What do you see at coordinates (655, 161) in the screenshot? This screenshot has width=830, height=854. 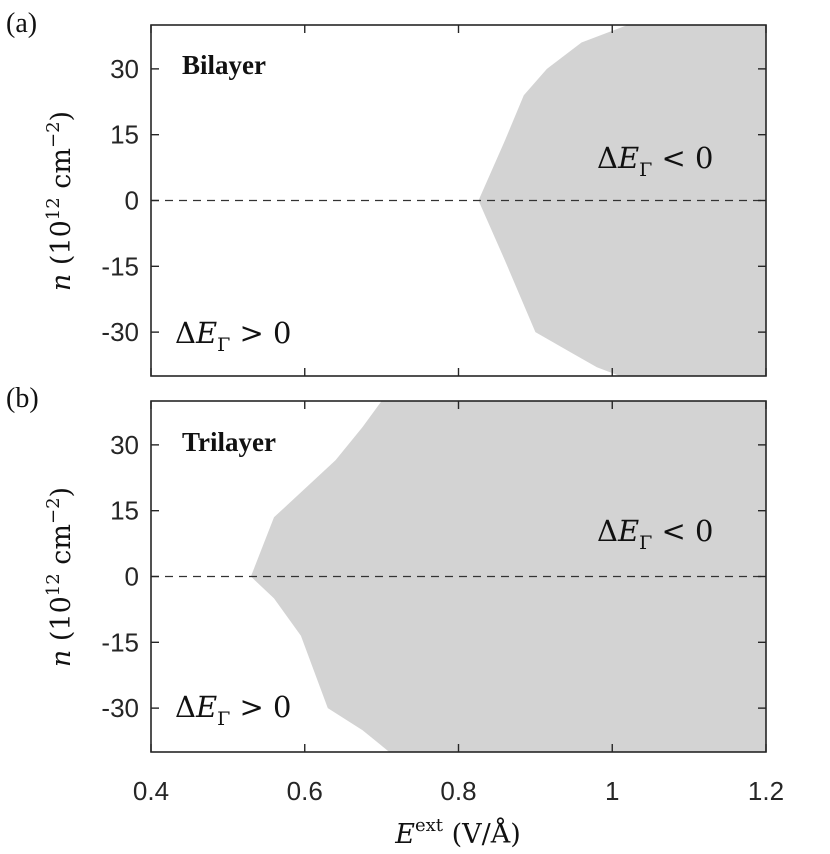 I see `panel-a-region-negative-label: ΔEΓ < 0` at bounding box center [655, 161].